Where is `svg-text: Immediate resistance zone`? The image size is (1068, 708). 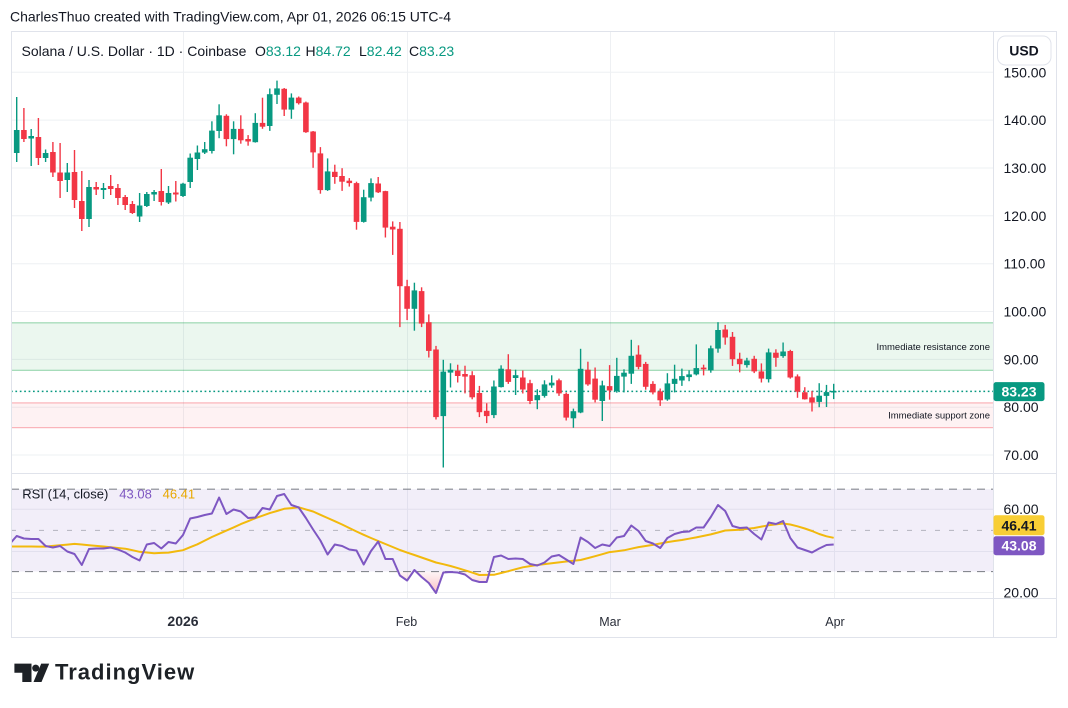 svg-text: Immediate resistance zone is located at coordinates (933, 347).